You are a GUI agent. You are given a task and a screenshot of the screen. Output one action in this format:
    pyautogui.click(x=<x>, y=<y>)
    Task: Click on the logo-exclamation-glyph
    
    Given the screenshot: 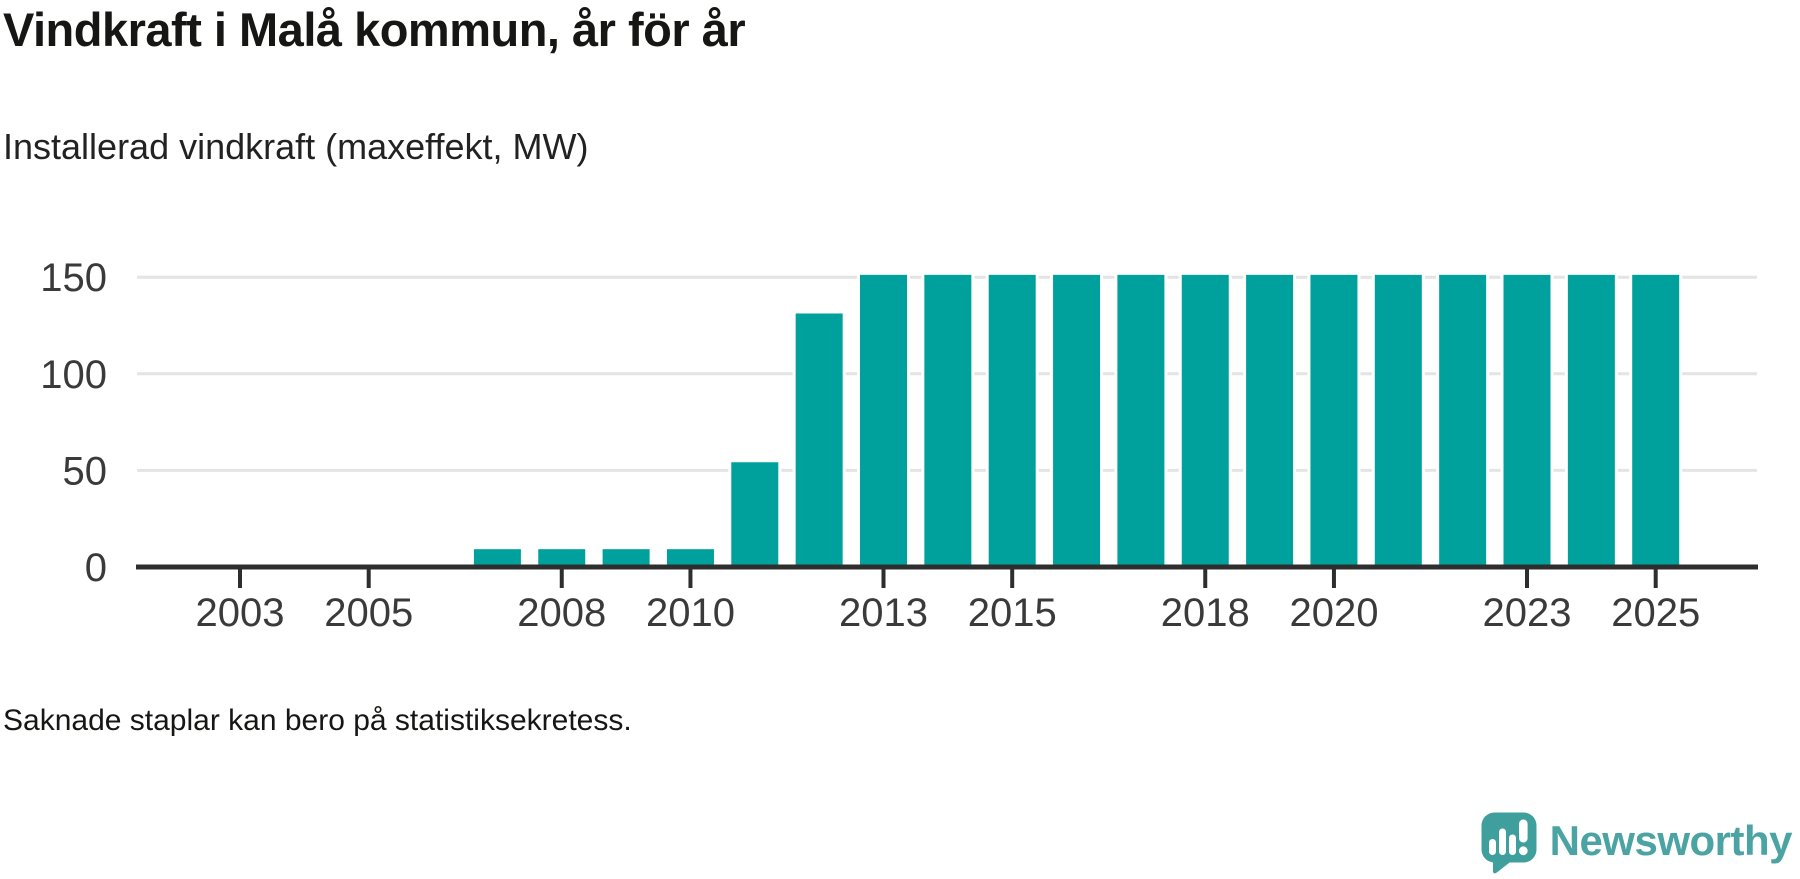 What is the action you would take?
    pyautogui.click(x=1523, y=837)
    